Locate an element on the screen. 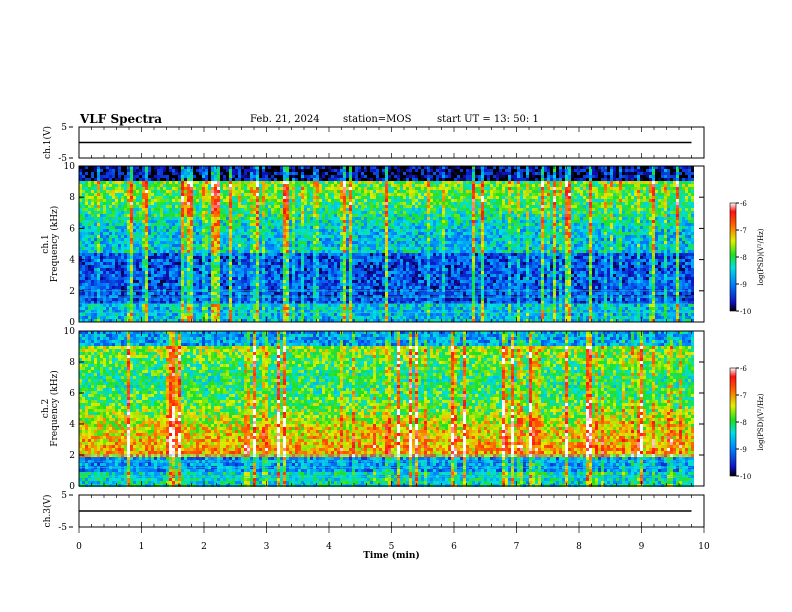  start-time-label: start UT = 13: 50: 1 is located at coordinates (488, 119).